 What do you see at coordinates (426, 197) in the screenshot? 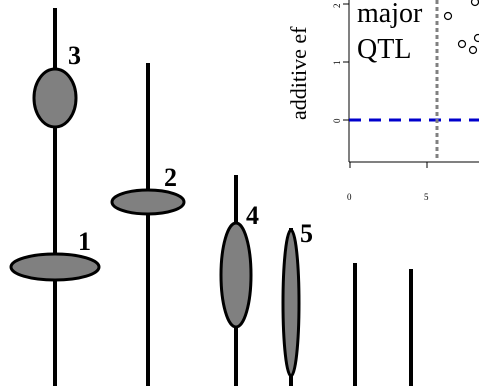
I see `inset-xtick-label-5: 5` at bounding box center [426, 197].